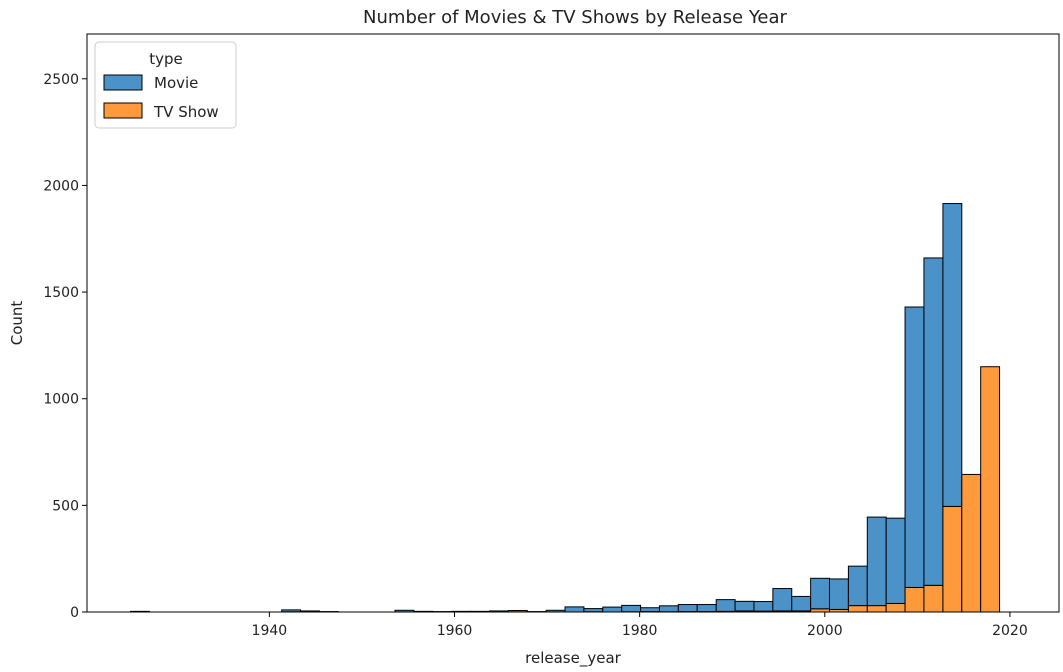 The width and height of the screenshot is (1063, 672). I want to click on x-tick-label: 1980, so click(640, 631).